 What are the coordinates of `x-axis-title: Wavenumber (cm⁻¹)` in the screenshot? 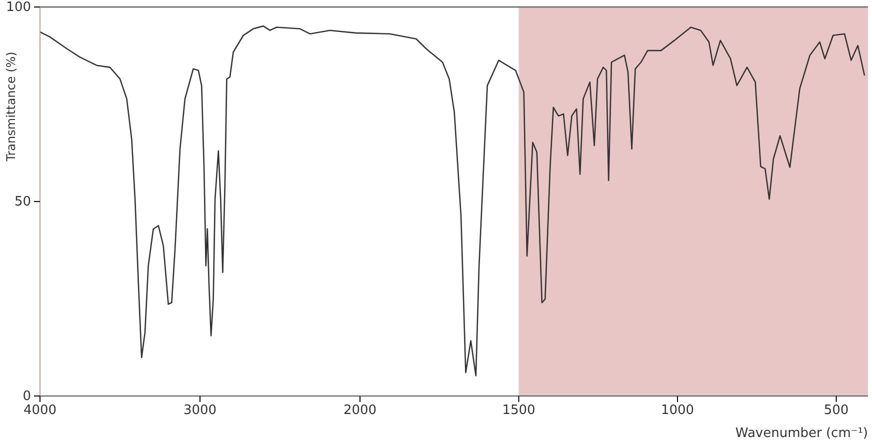 It's located at (801, 433).